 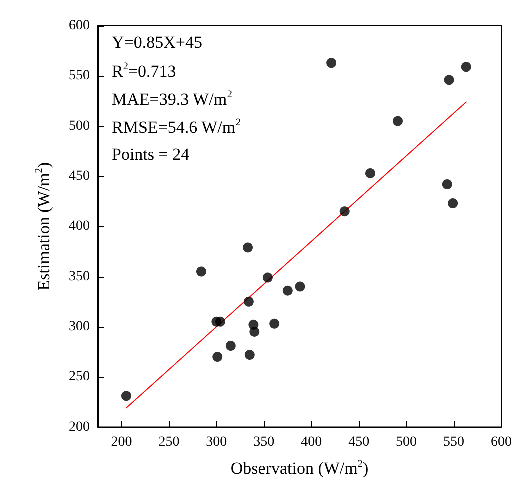 I want to click on y-tick-label: 500, so click(x=79, y=126).